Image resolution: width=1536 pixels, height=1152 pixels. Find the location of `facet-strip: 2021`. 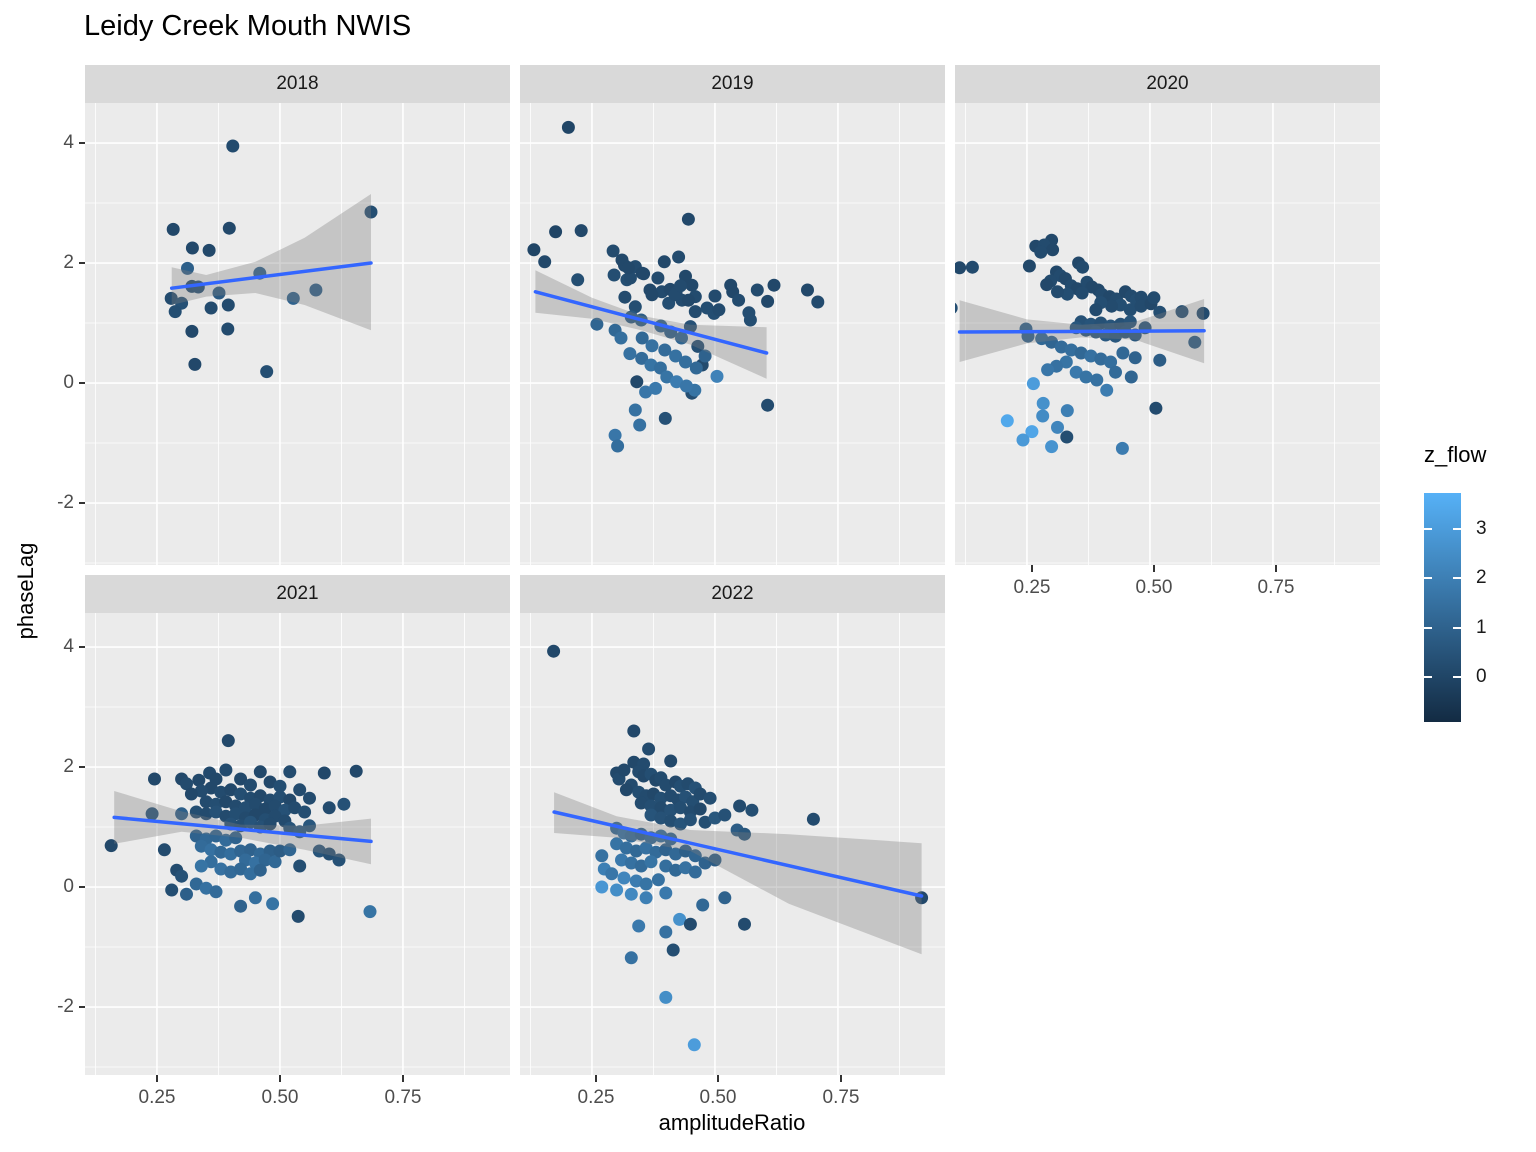

facet-strip: 2021 is located at coordinates (297, 594).